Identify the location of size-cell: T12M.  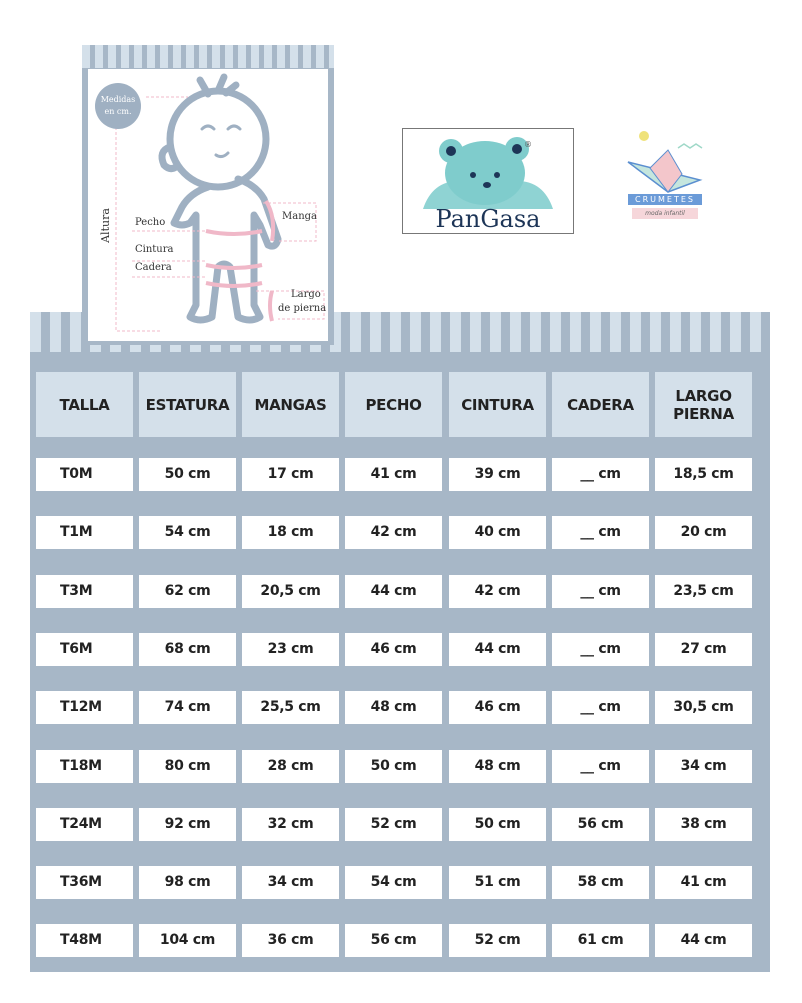
(84, 708).